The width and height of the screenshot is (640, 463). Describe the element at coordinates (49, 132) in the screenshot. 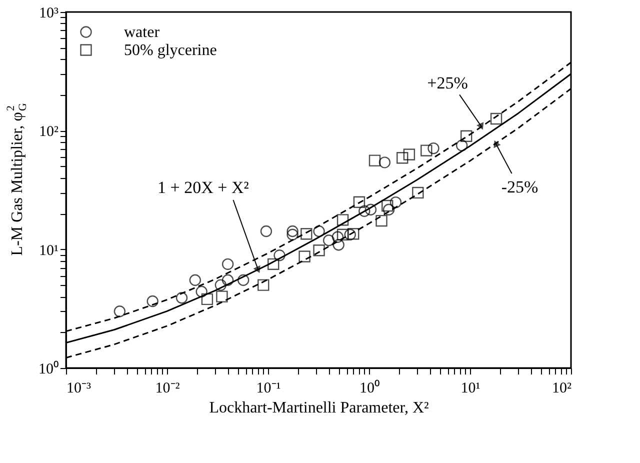

I see `y-tick-label: 10²` at that location.